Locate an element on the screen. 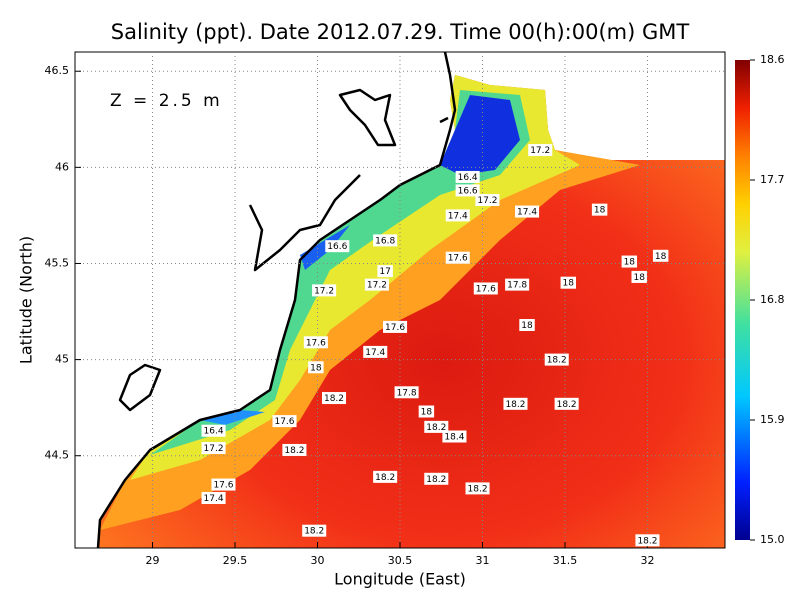 The height and width of the screenshot is (600, 800). y-tick-label: 45 is located at coordinates (62, 359).